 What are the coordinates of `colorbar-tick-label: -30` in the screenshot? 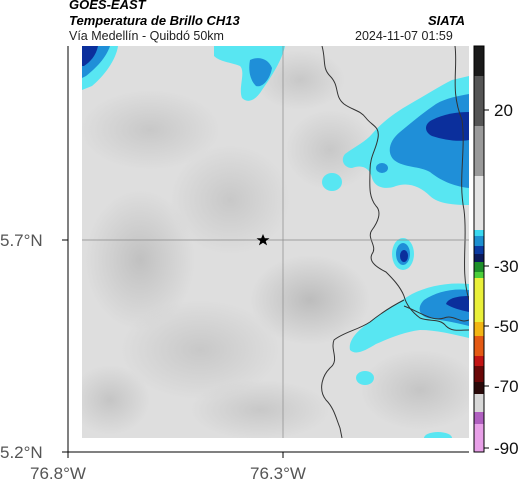 It's located at (506, 266).